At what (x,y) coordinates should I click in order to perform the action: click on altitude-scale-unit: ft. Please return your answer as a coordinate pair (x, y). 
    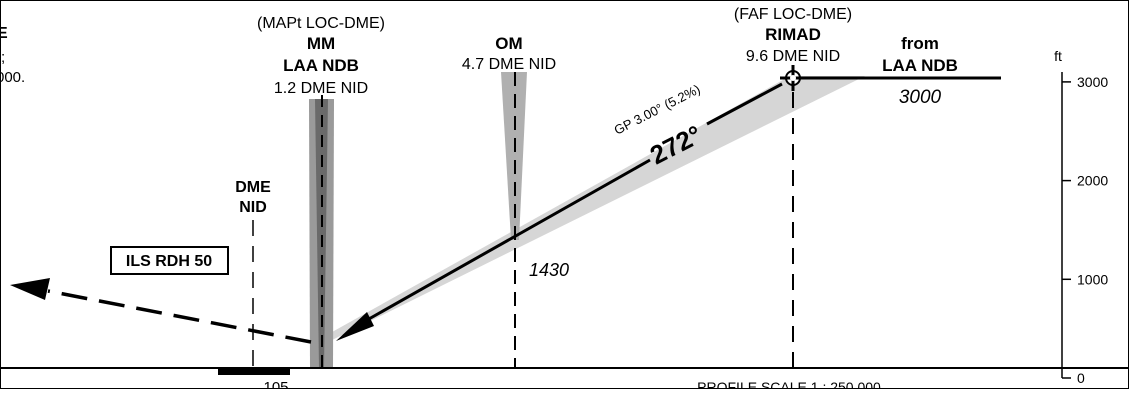
    Looking at the image, I should click on (1058, 56).